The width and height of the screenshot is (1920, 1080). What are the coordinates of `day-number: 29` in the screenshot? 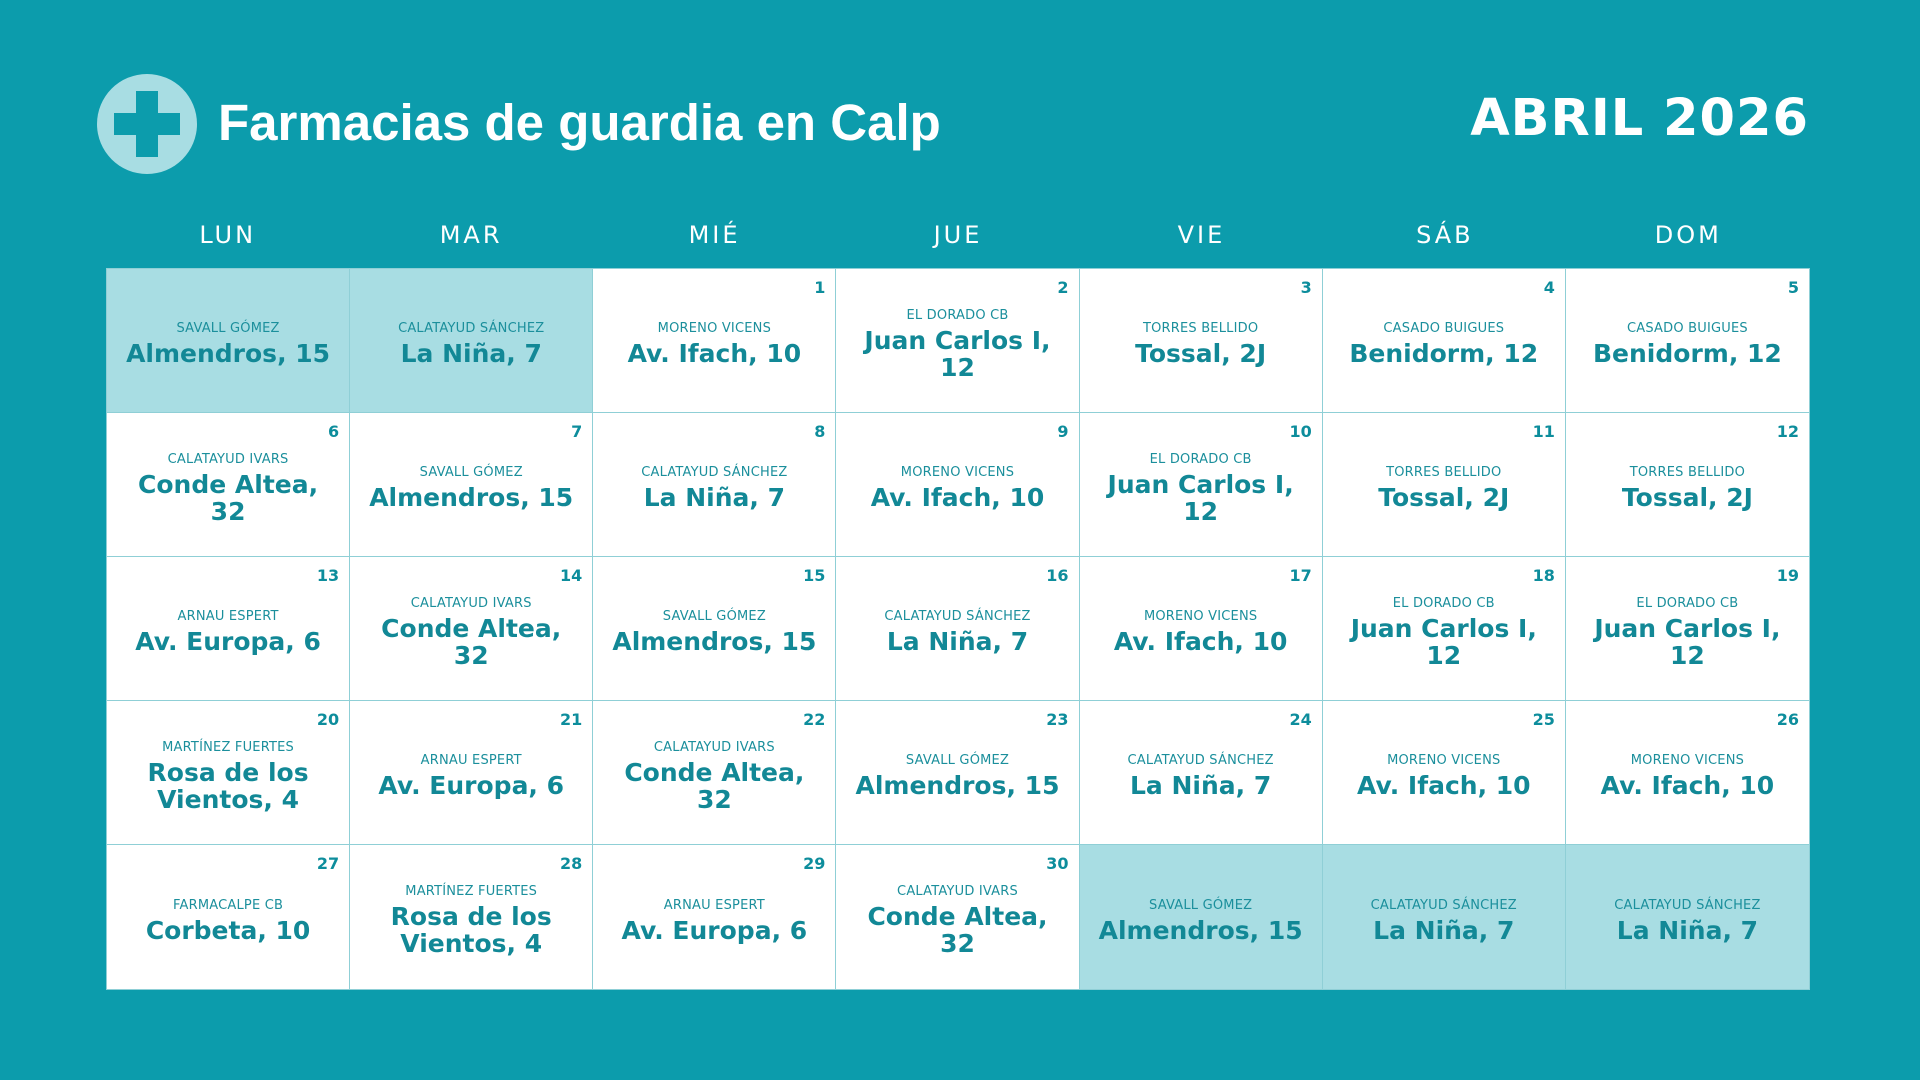 It's located at (814, 863).